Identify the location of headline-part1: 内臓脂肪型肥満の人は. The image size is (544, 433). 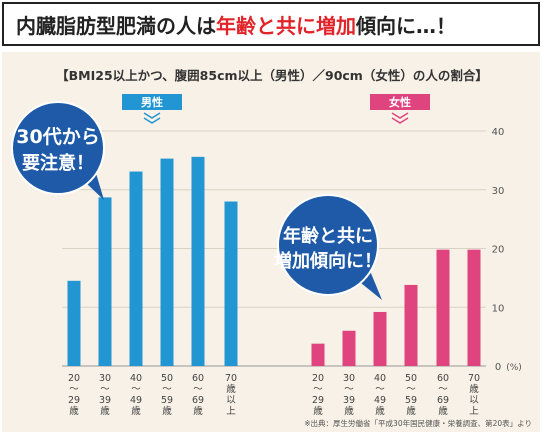
(116, 25).